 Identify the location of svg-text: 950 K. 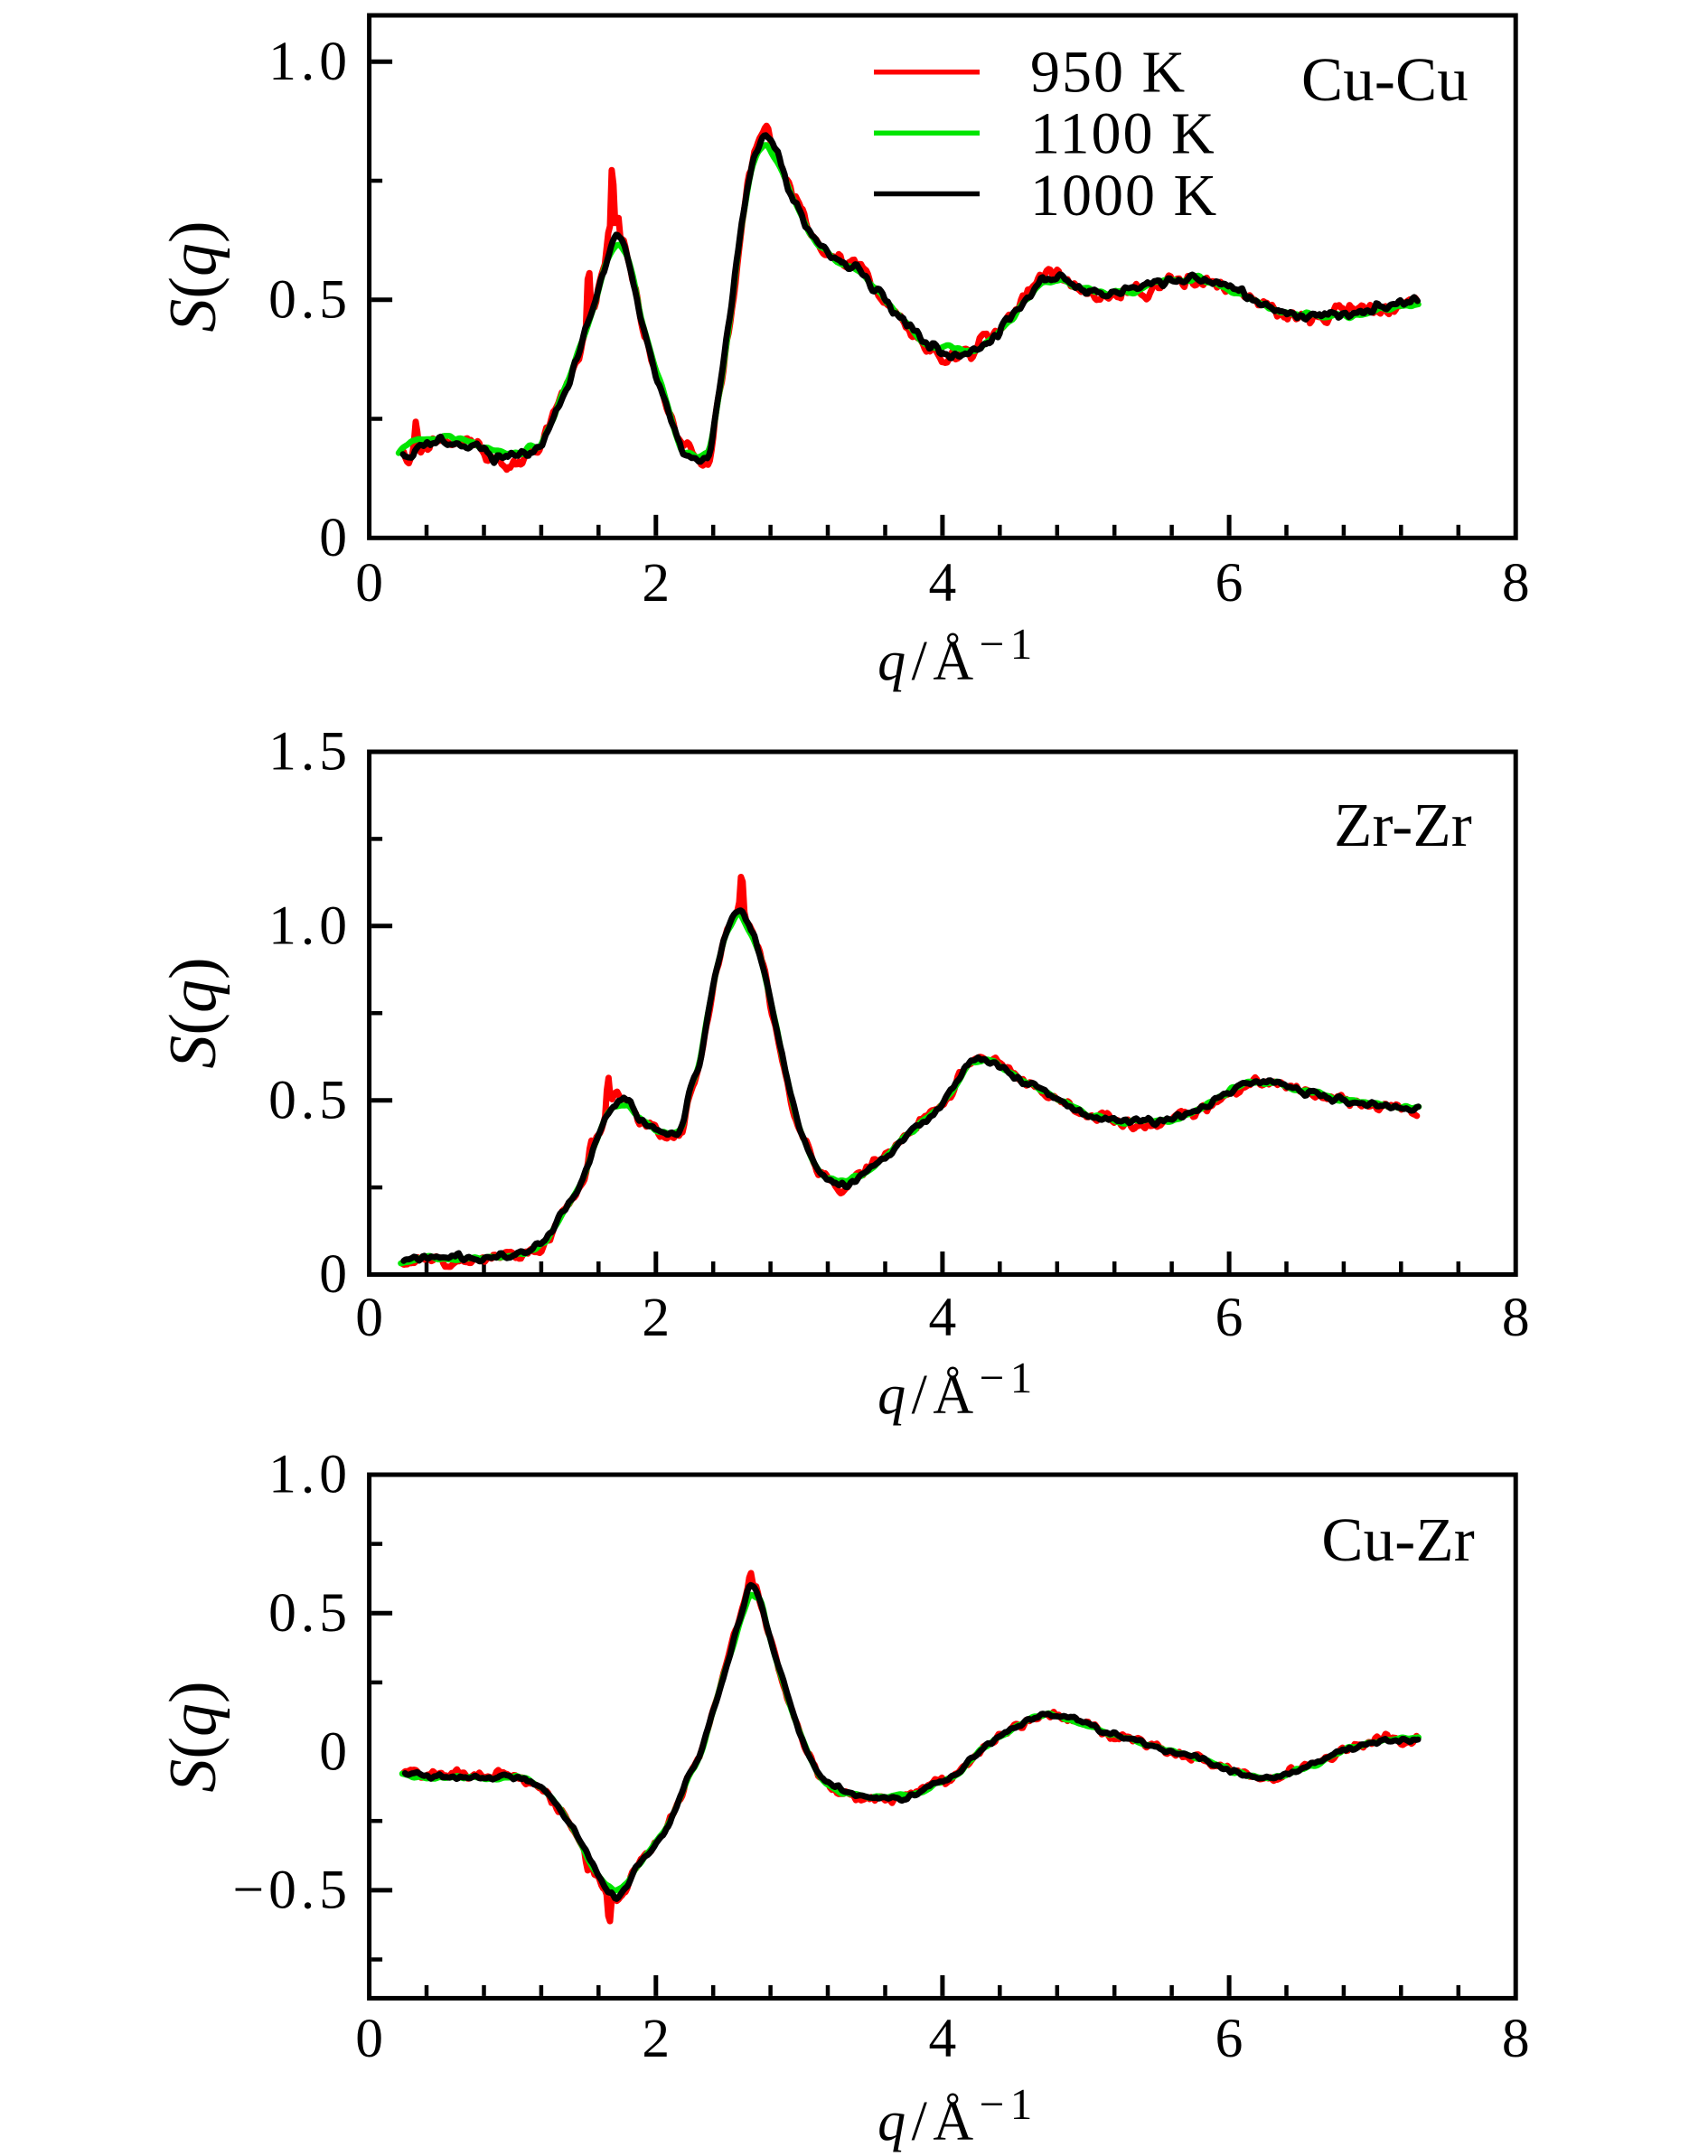
(1108, 73).